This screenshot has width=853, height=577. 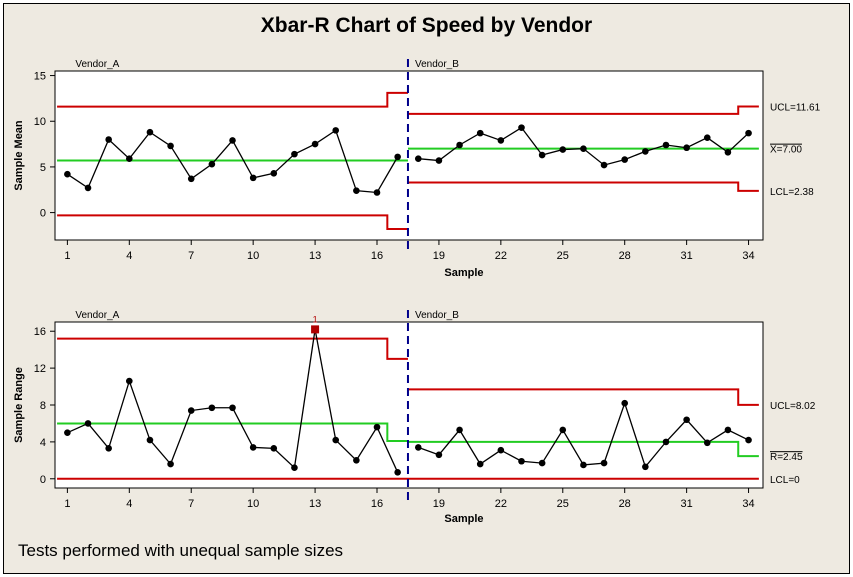 I want to click on xbar-ucl-line-stage-b, so click(x=583, y=110).